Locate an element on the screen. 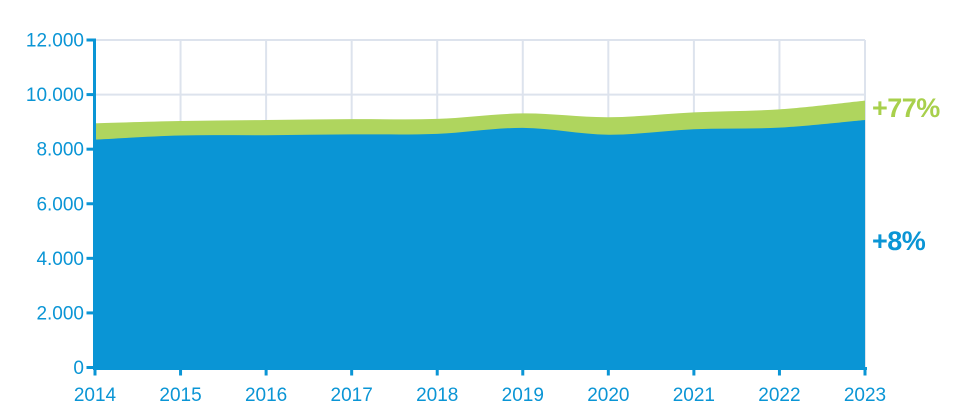 The width and height of the screenshot is (958, 417). y-tick-label: 4.000 is located at coordinates (60, 259).